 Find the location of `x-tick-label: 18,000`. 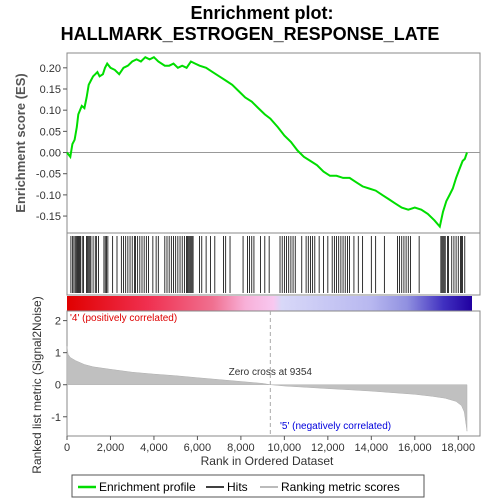

x-tick-label: 18,000 is located at coordinates (458, 448).